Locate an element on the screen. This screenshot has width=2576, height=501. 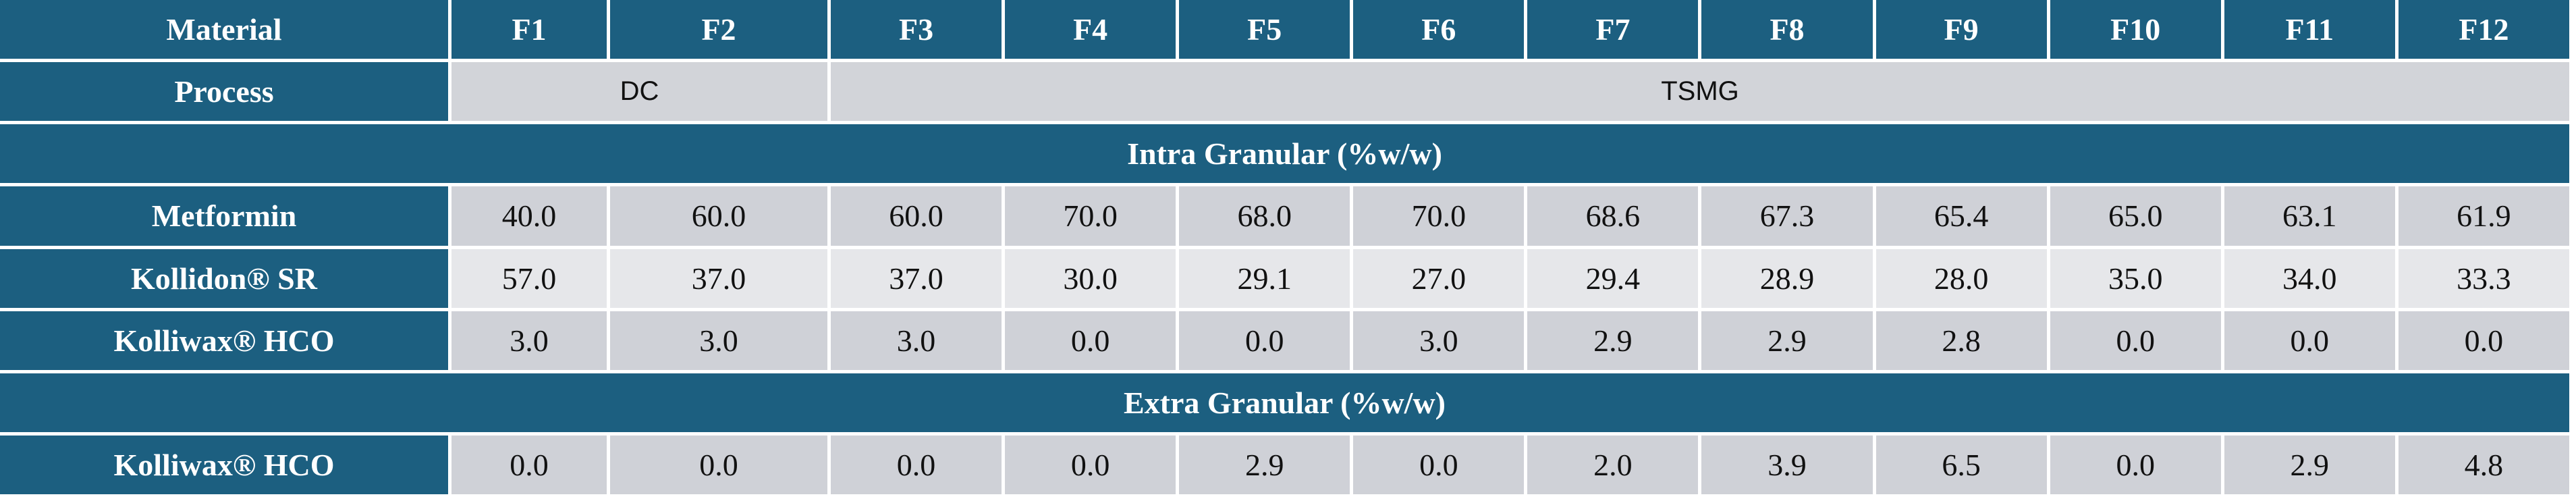
table-row: Material F1 F2 F3 F4 F5 F6 F7 F8 F9 F10 F11 F12 is located at coordinates (1284, 29).